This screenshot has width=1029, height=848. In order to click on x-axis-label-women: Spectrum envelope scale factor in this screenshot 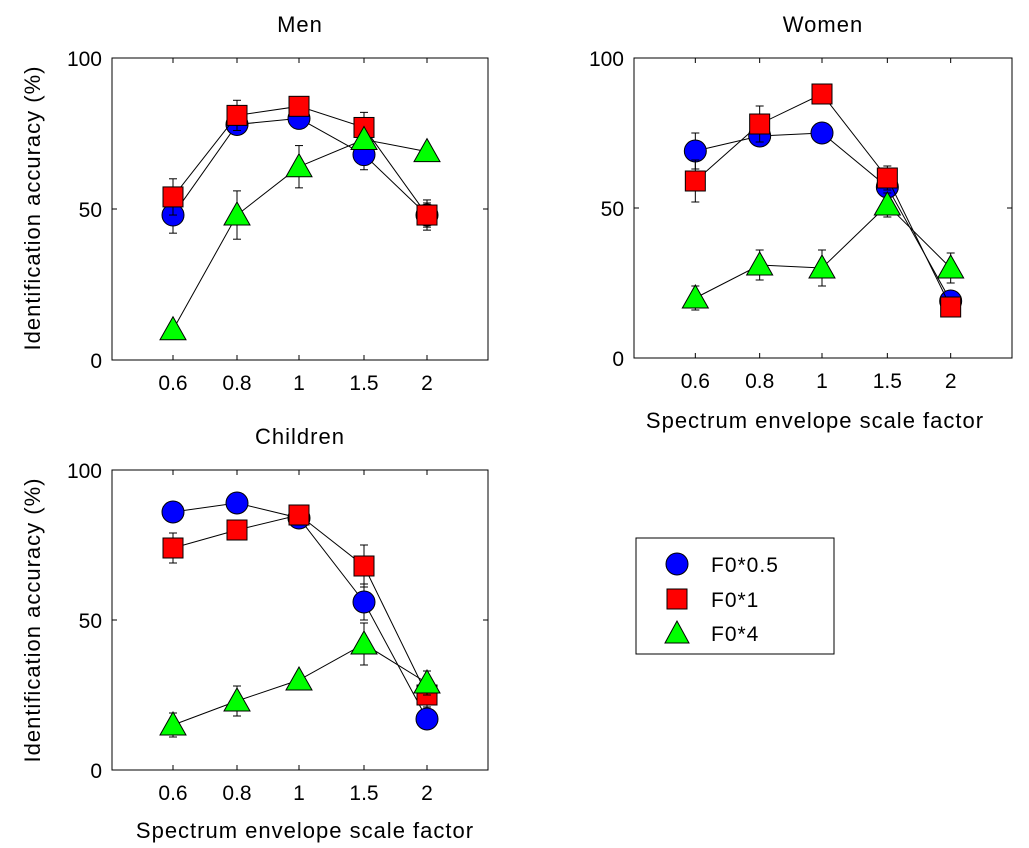, I will do `click(815, 420)`.